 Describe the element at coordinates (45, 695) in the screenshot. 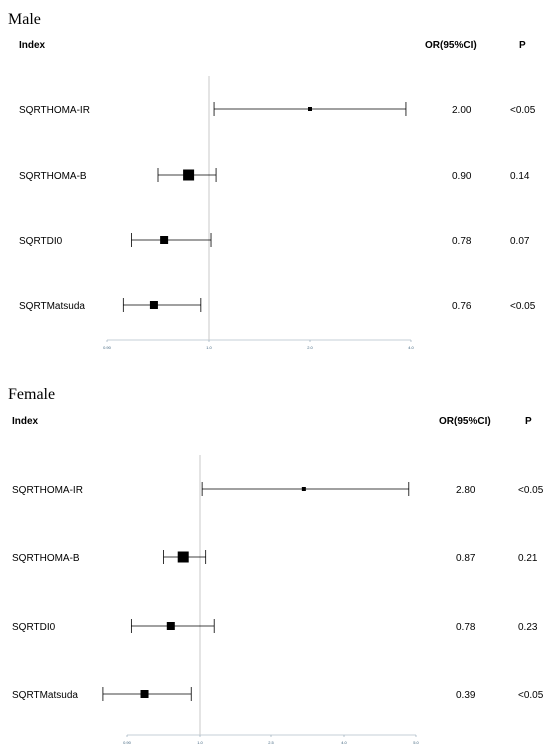

I see `female-row-label: SQRTMatsuda` at that location.